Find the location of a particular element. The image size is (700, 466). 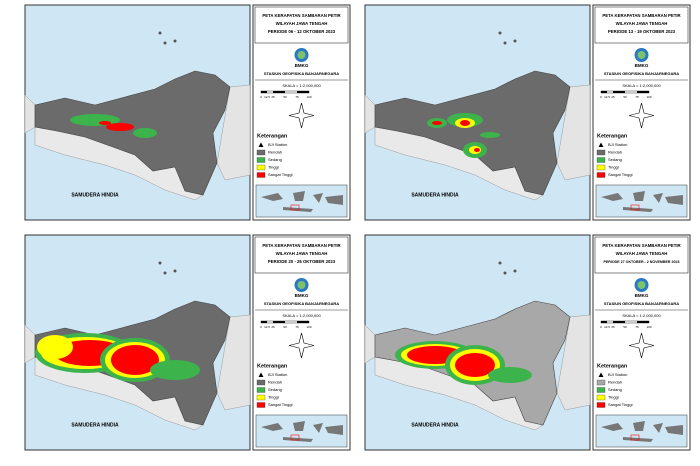

map-period: PERIODE 13 - 19 OKTOBER 2023 is located at coordinates (642, 31).